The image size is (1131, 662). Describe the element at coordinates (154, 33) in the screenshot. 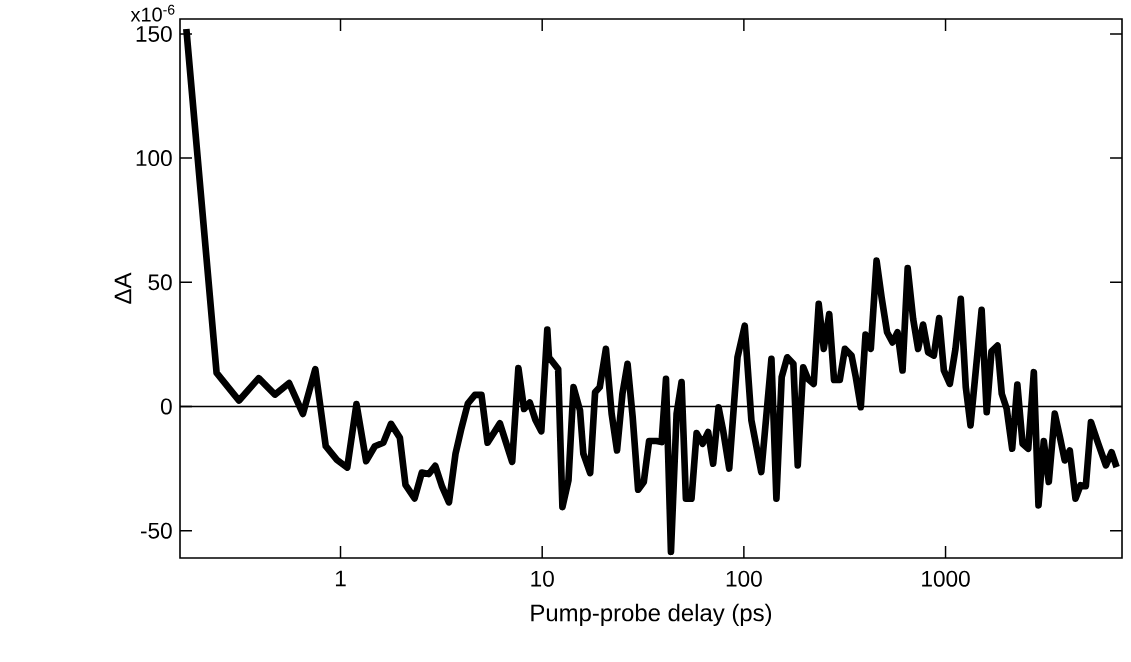

I see `y-tick-label: 150` at that location.